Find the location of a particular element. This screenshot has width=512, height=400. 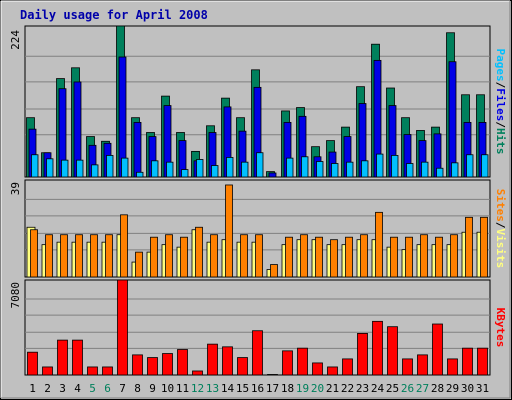

visitors-scale-label: 39 is located at coordinates (15, 188).